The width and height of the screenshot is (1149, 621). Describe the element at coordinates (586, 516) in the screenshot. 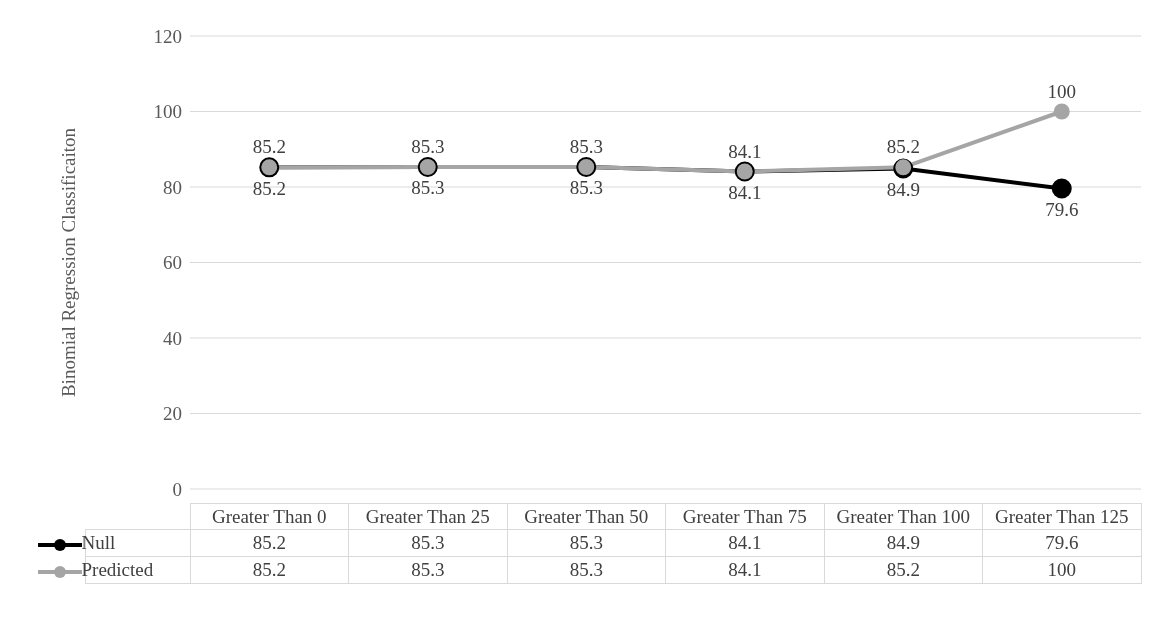

I see `x-tick-label: Greater Than 50` at that location.